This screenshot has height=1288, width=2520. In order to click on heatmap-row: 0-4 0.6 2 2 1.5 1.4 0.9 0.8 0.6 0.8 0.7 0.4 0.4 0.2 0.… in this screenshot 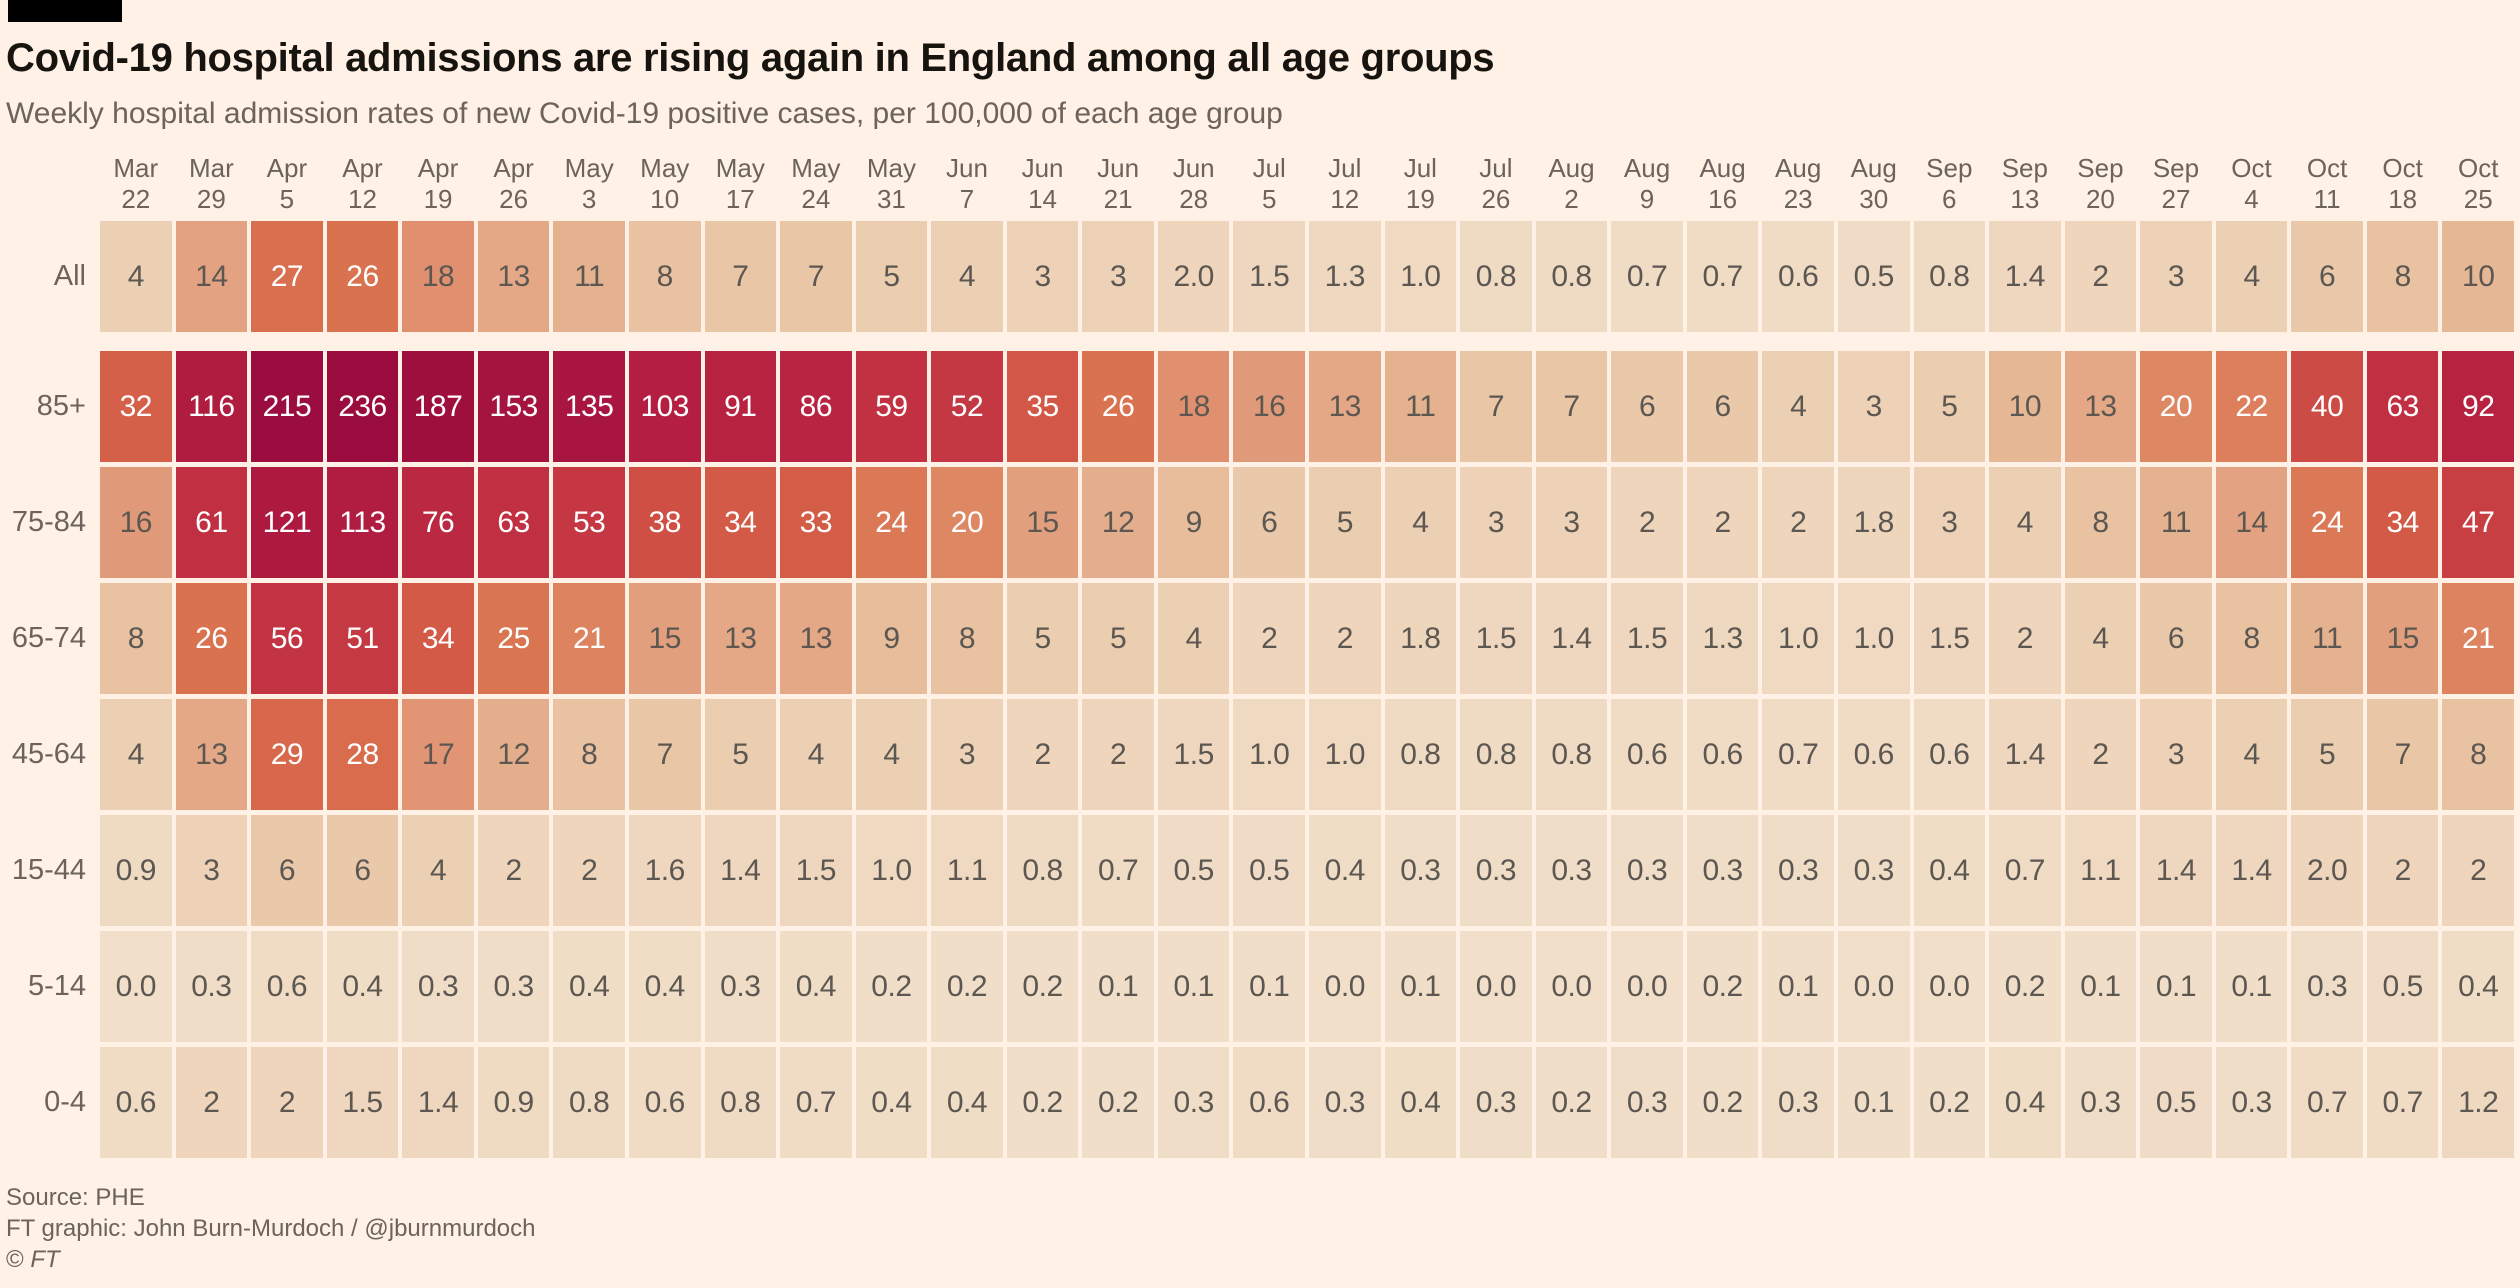, I will do `click(1260, 1102)`.